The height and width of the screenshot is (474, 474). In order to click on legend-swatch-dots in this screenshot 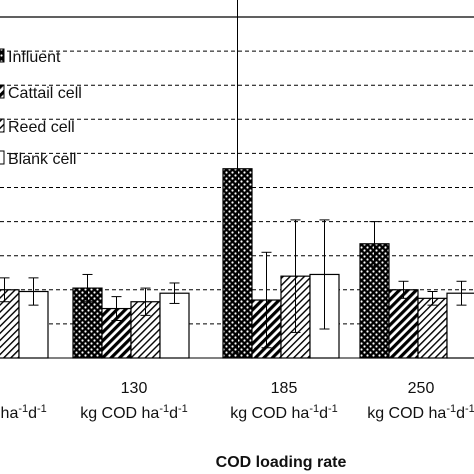, I will do `click(2, 55)`.